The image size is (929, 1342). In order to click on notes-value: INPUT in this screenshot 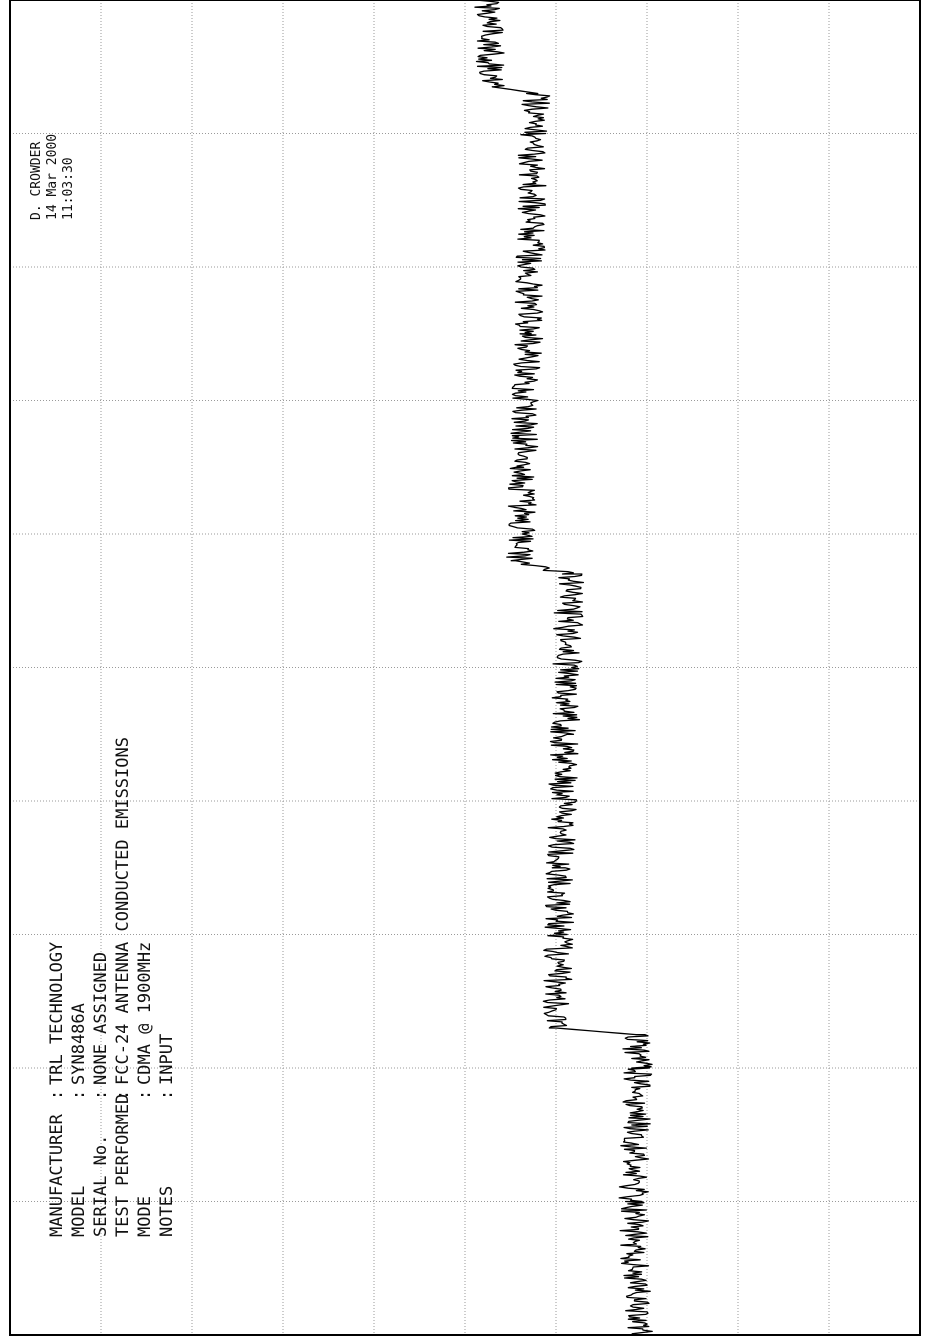, I will do `click(167, 1059)`.